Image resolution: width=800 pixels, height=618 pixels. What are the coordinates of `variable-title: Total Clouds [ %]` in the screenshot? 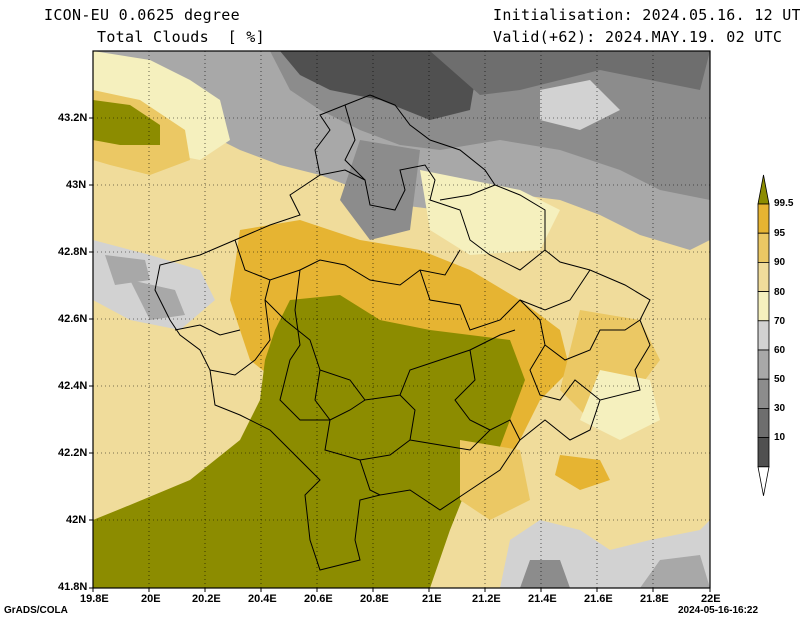 It's located at (181, 37).